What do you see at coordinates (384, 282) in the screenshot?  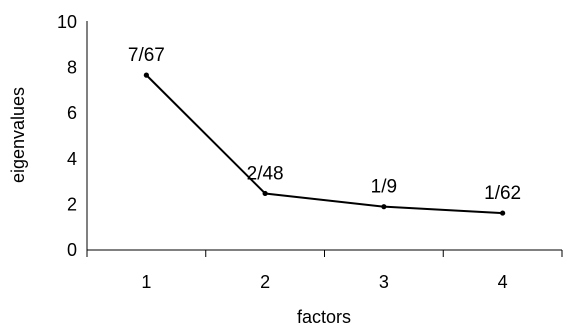 I see `x-tick-label: 3` at bounding box center [384, 282].